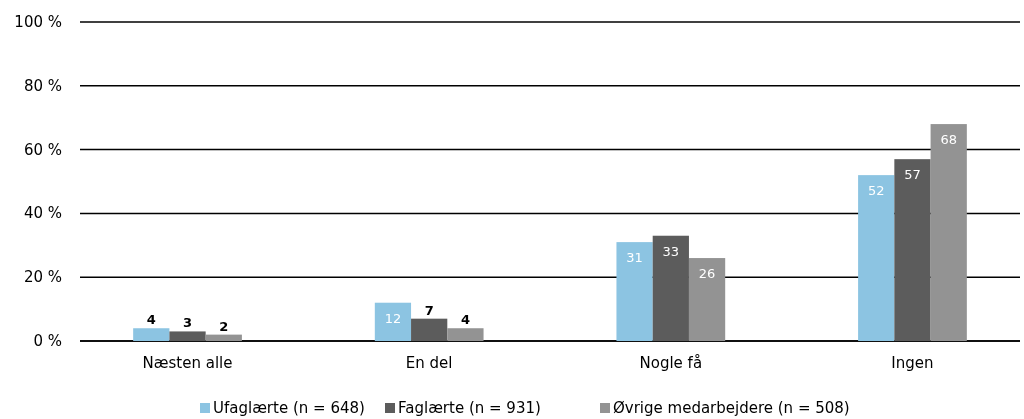  Describe the element at coordinates (42, 213) in the screenshot. I see `y-tick-label: 40 %` at that location.